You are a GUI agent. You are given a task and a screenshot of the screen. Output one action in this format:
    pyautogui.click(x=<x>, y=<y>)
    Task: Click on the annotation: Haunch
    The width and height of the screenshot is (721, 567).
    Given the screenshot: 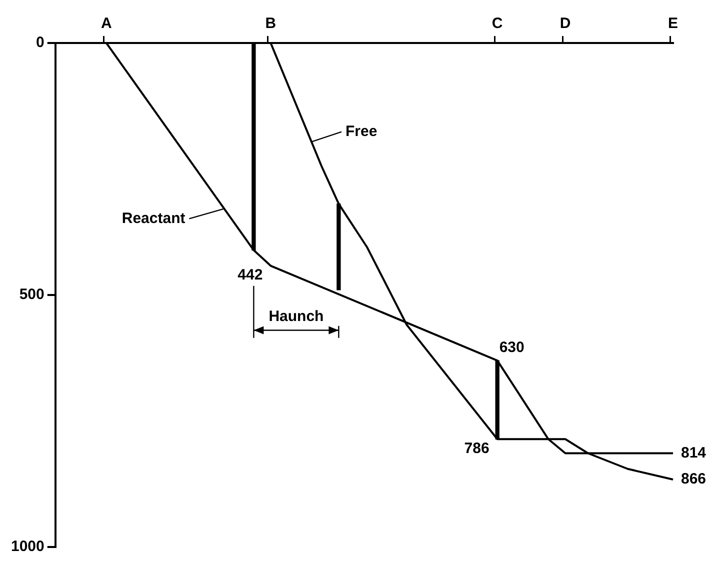 What is the action you would take?
    pyautogui.click(x=296, y=316)
    